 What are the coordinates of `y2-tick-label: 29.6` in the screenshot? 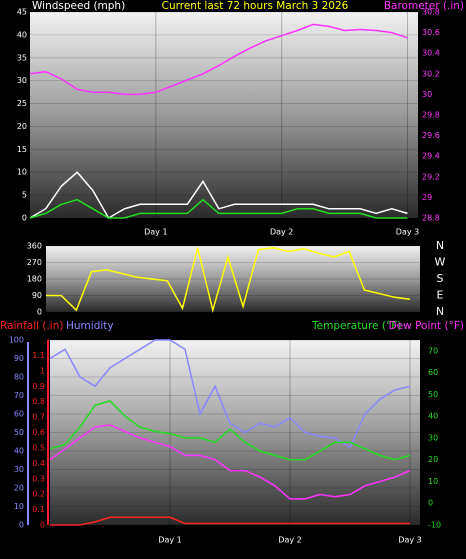 It's located at (431, 135).